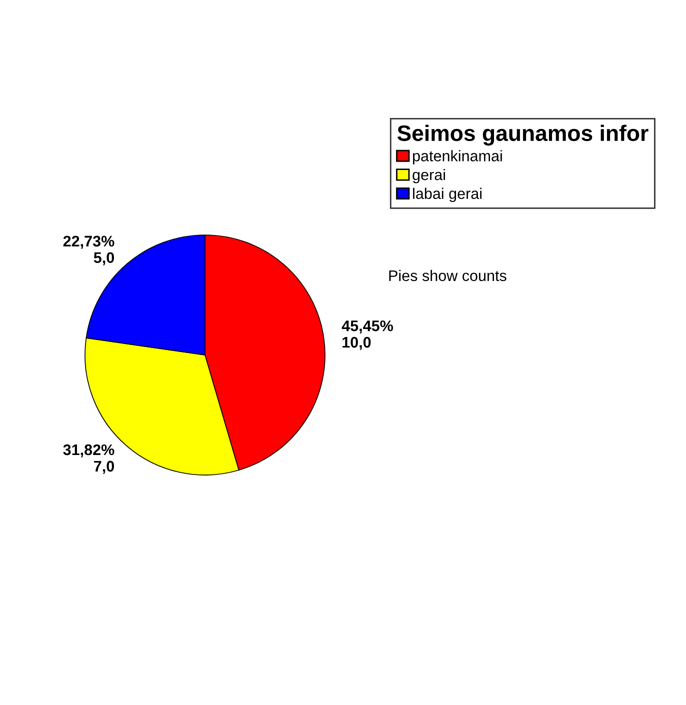 This screenshot has height=705, width=686. What do you see at coordinates (457, 157) in the screenshot?
I see `legend-label: patenkinamai` at bounding box center [457, 157].